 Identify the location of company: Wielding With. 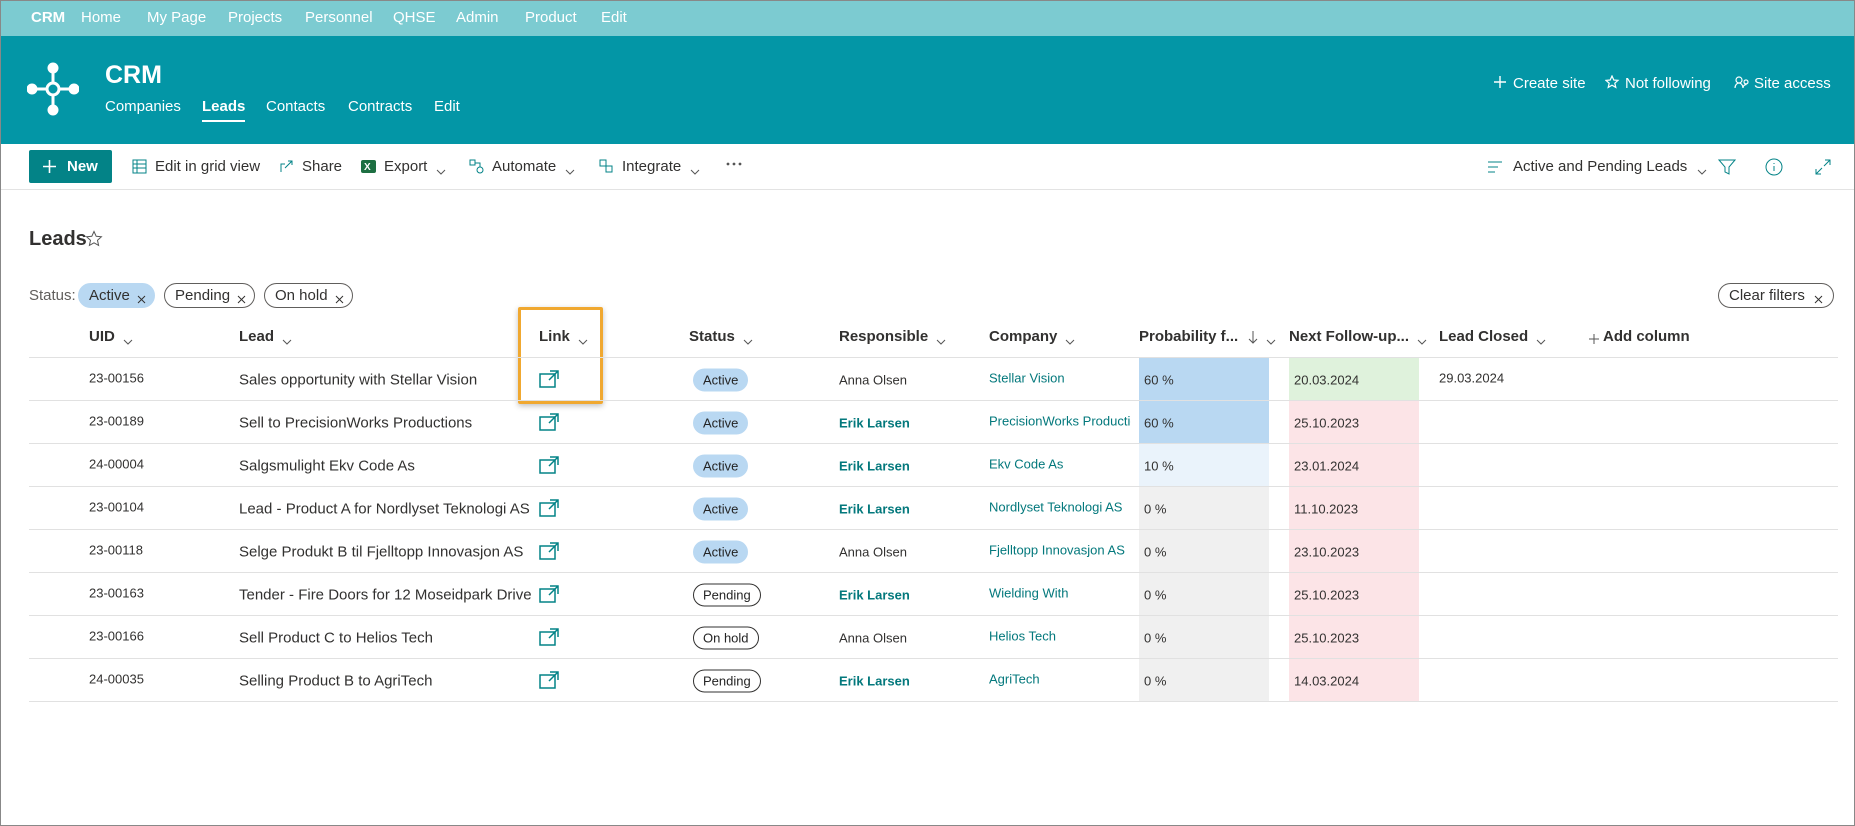
(1029, 592).